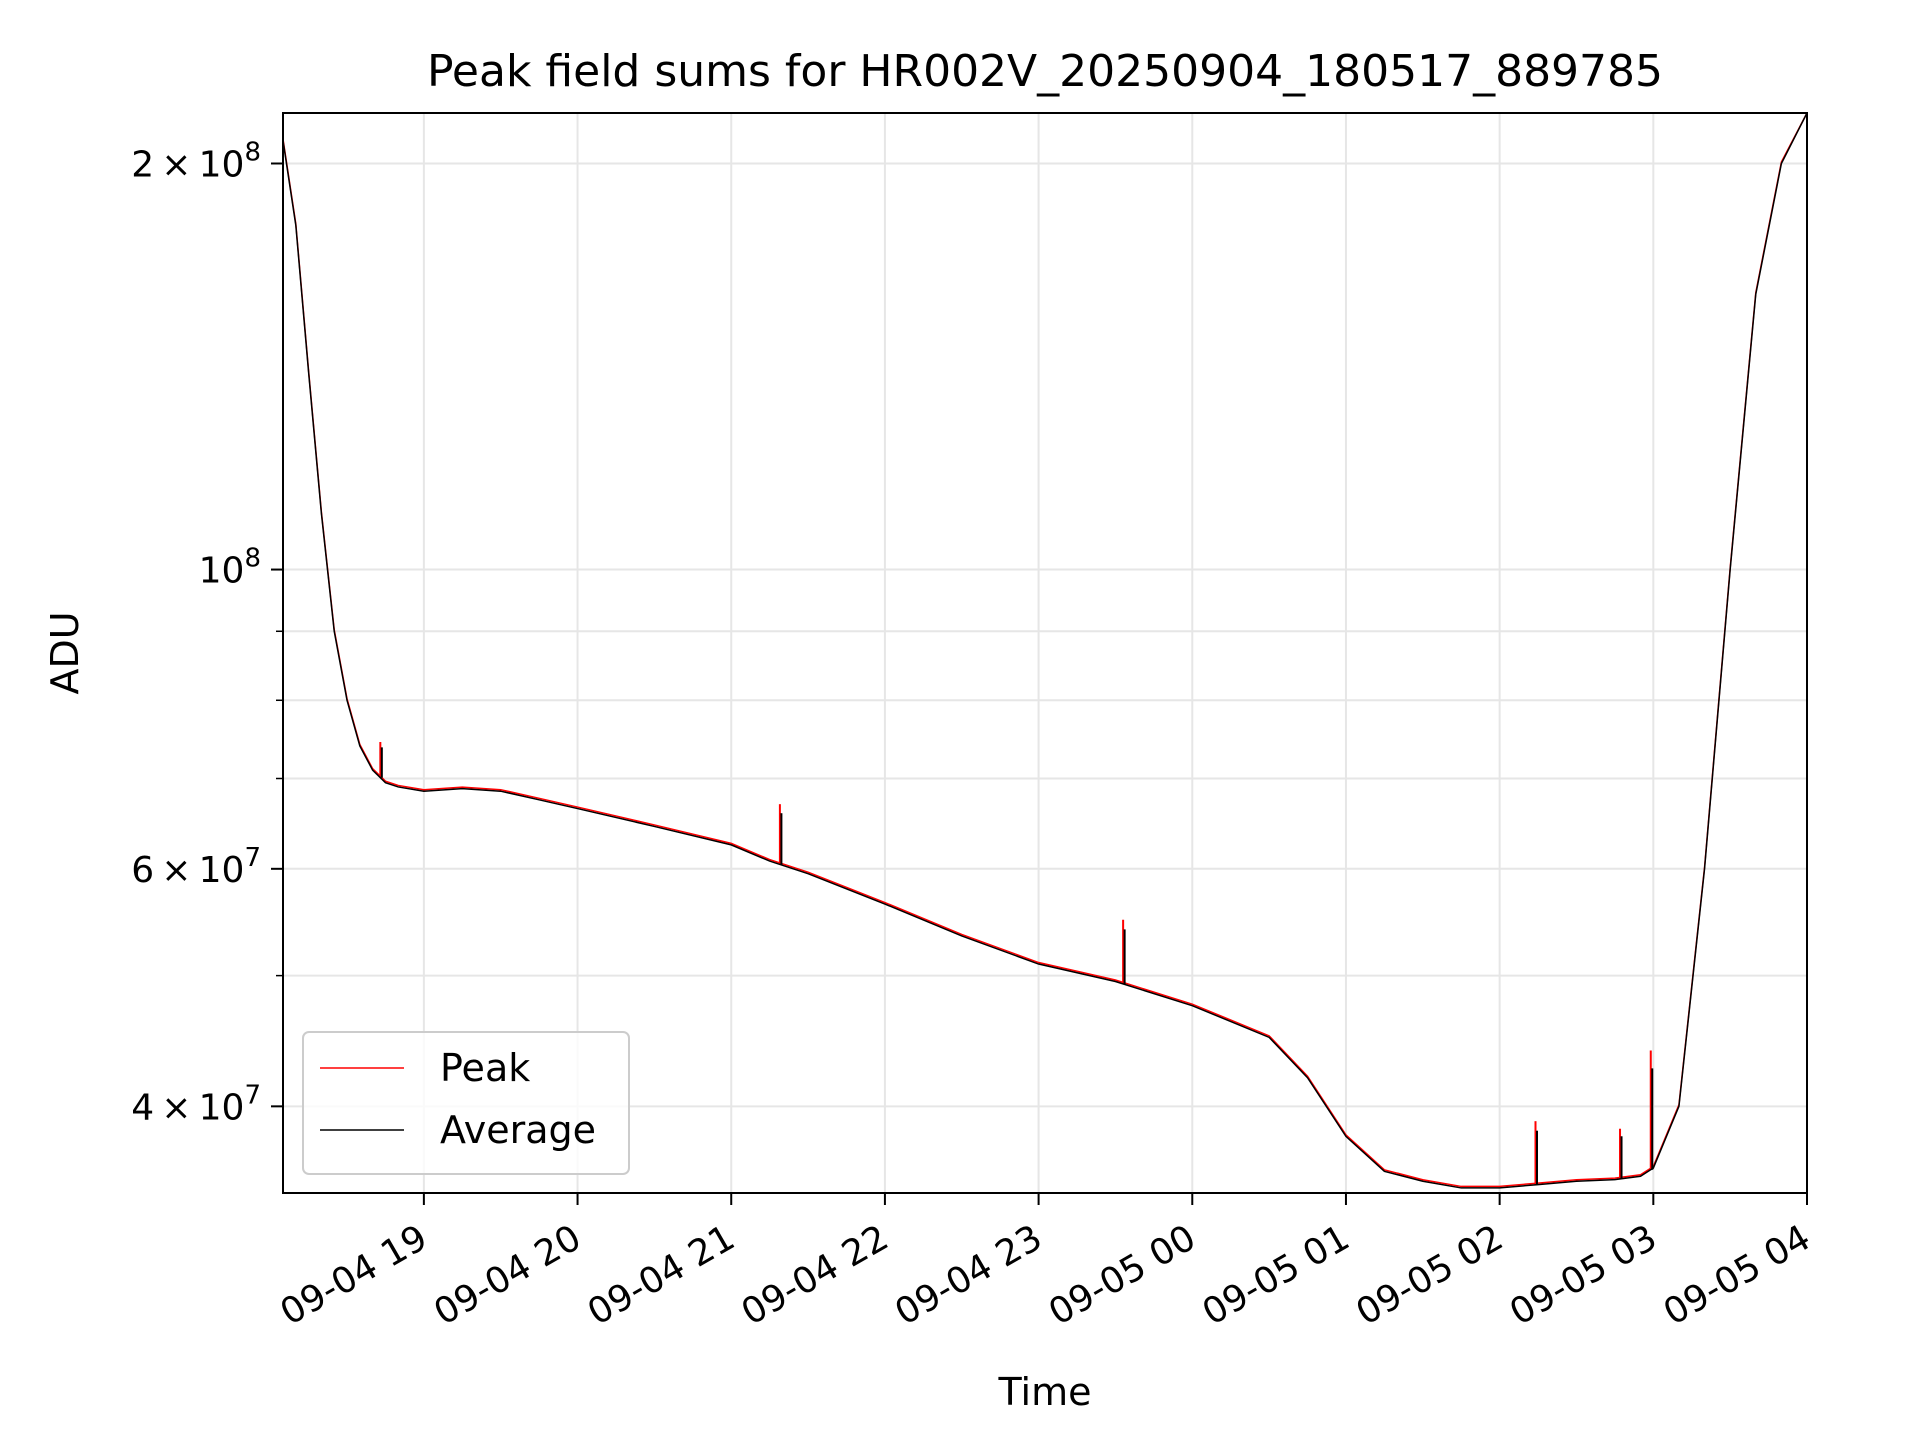  What do you see at coordinates (65, 652) in the screenshot?
I see `y-axis-label: ADU` at bounding box center [65, 652].